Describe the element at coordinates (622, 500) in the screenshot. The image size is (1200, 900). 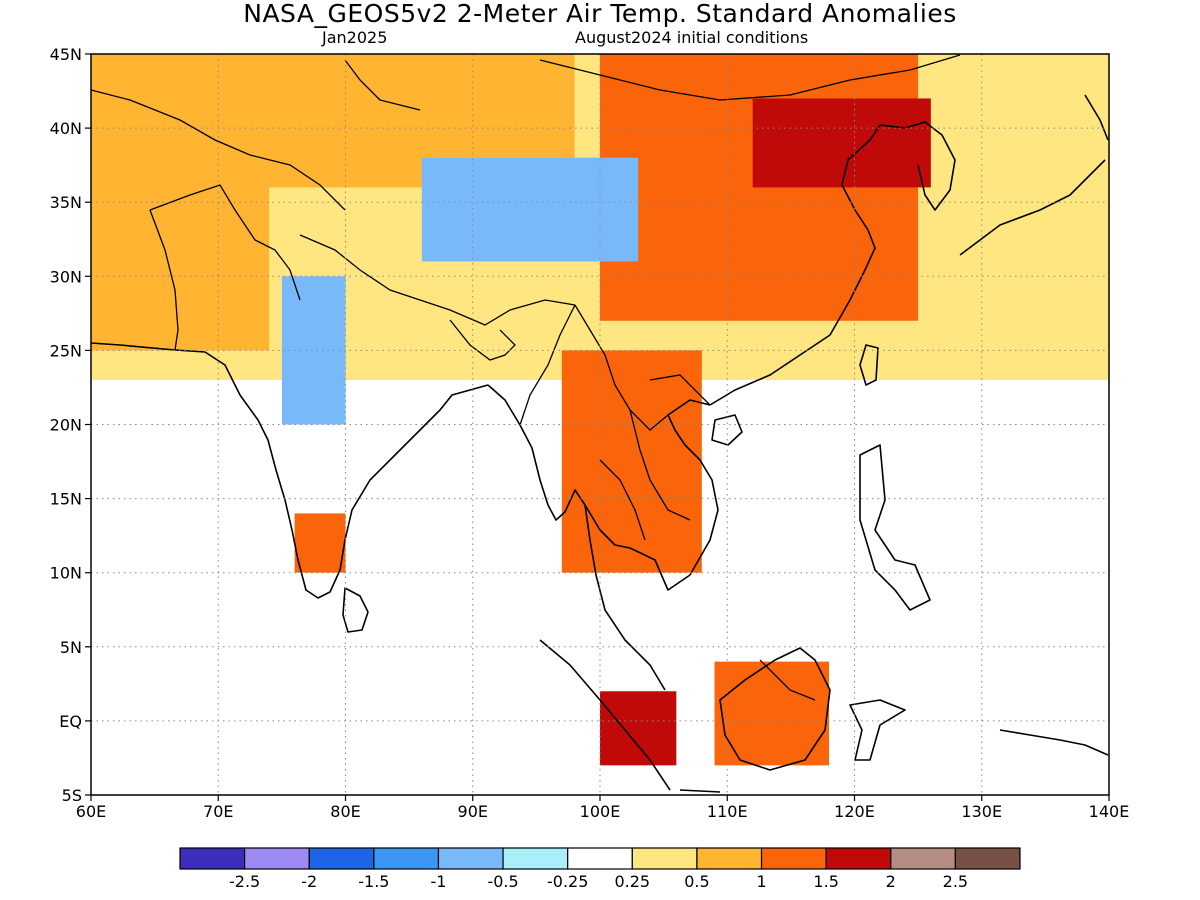
I see `border-thailand-cambodia` at that location.